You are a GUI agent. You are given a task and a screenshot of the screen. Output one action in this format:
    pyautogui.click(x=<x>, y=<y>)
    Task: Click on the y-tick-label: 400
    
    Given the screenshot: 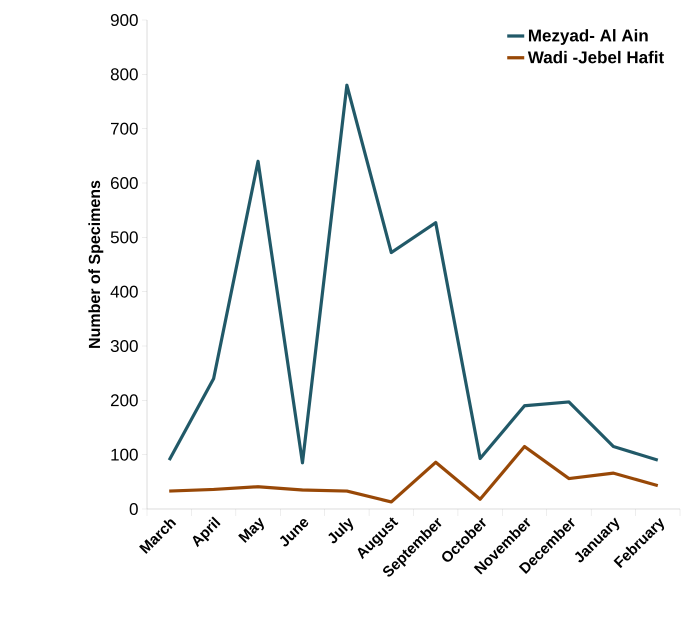 What is the action you would take?
    pyautogui.click(x=124, y=292)
    